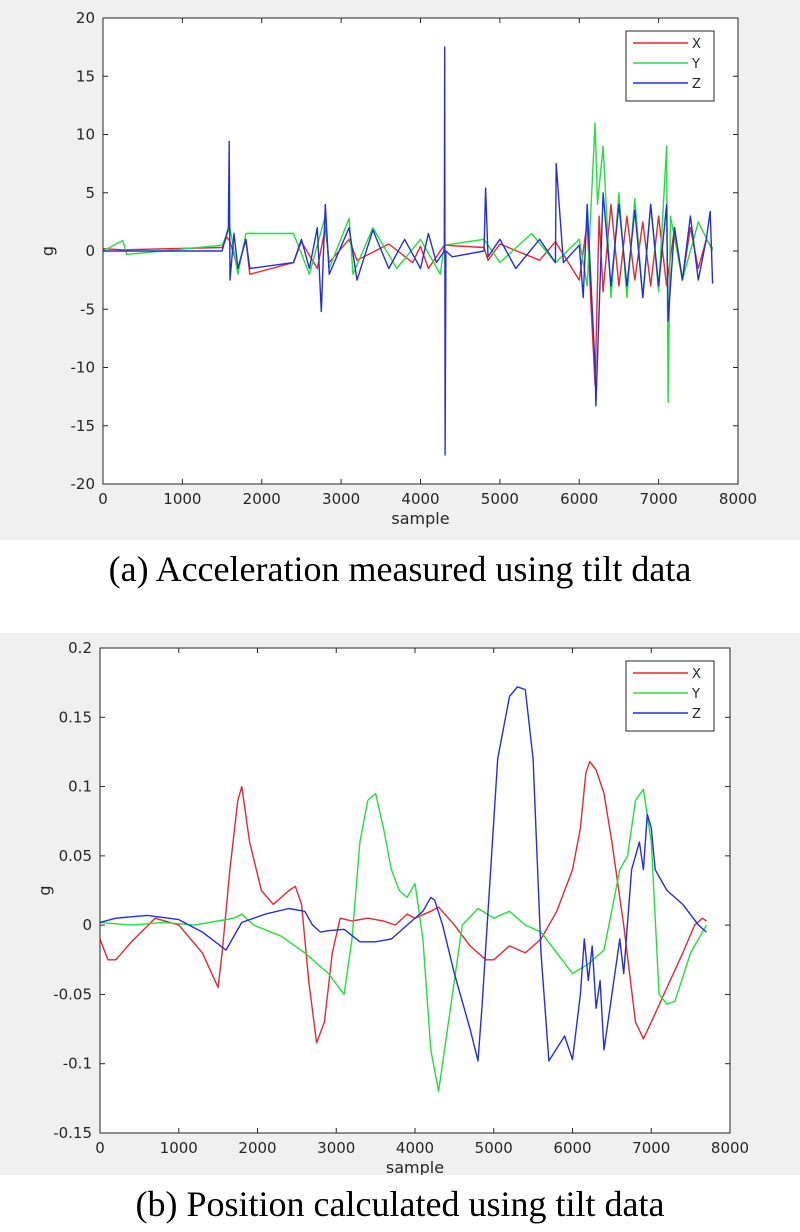 This screenshot has height=1232, width=800. I want to click on chart-a-x-tick-label: 0, so click(103, 499).